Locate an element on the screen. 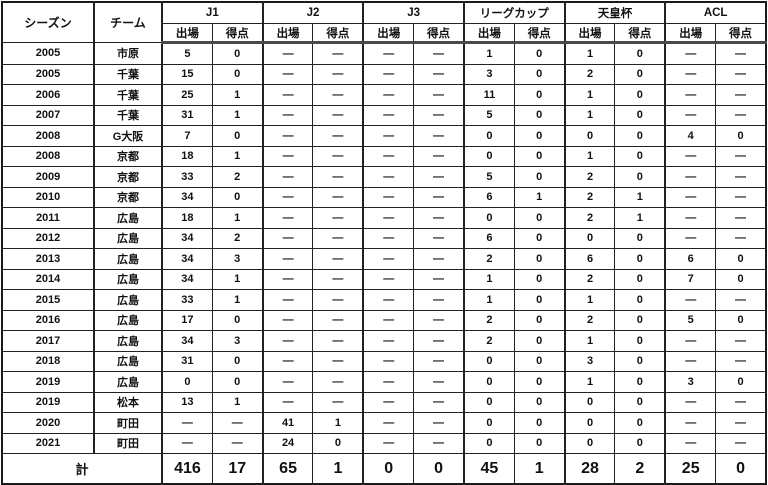  table-row: 2020 町田 — —41 1— —0 0 0 0— — is located at coordinates (384, 423).